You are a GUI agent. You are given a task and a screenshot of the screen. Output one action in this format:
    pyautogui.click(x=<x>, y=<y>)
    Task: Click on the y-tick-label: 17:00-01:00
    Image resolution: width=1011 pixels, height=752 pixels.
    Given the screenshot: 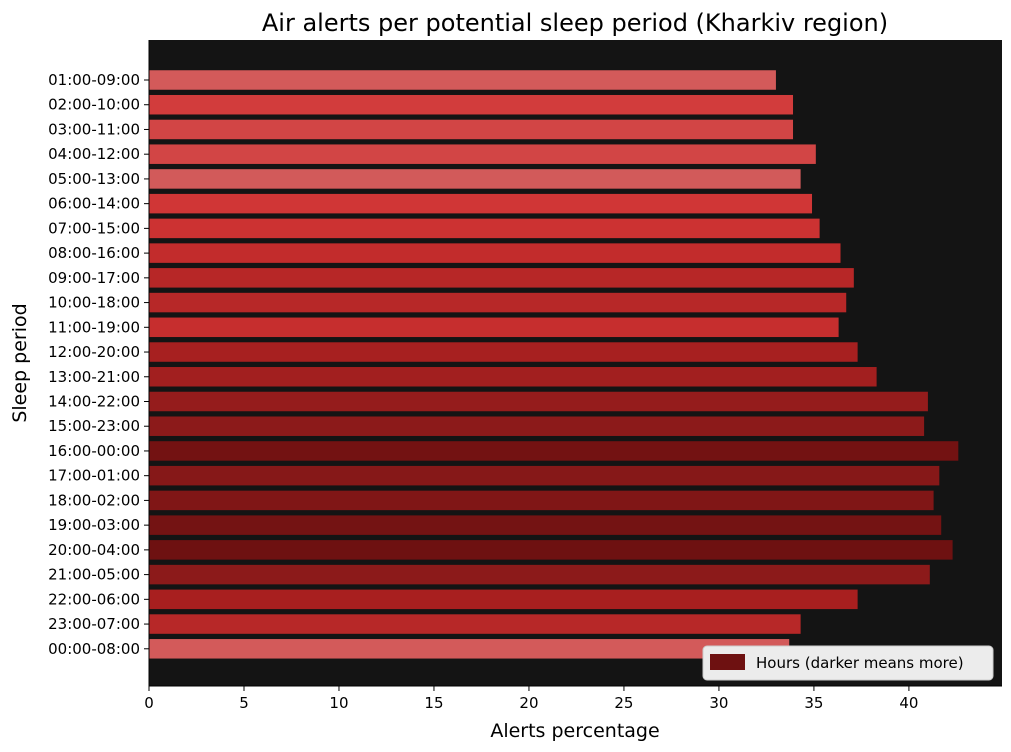 What is the action you would take?
    pyautogui.click(x=94, y=476)
    